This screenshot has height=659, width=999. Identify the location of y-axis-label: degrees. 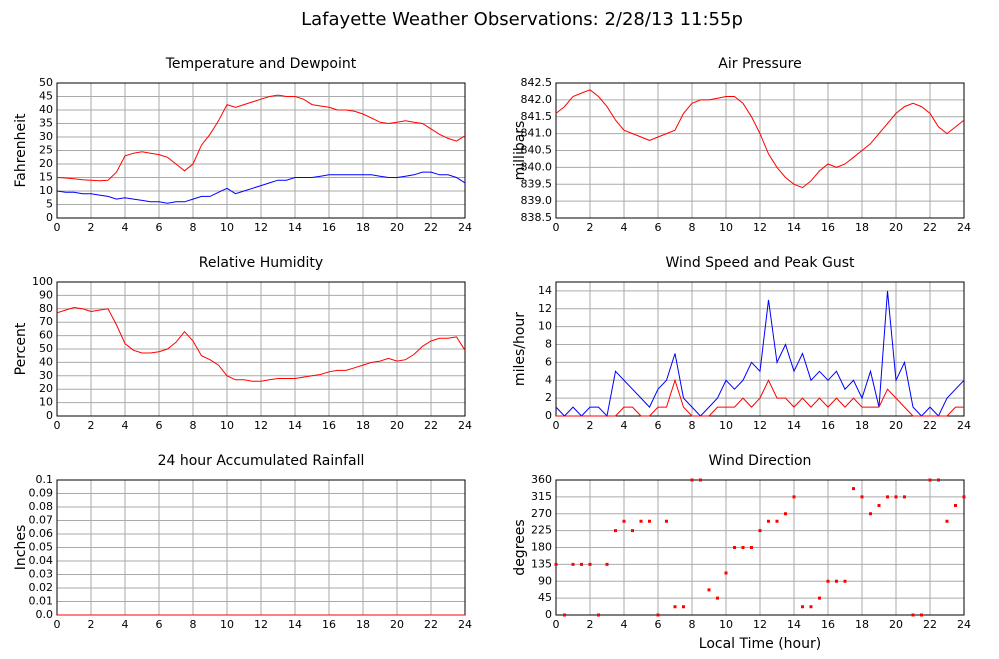
(520, 547).